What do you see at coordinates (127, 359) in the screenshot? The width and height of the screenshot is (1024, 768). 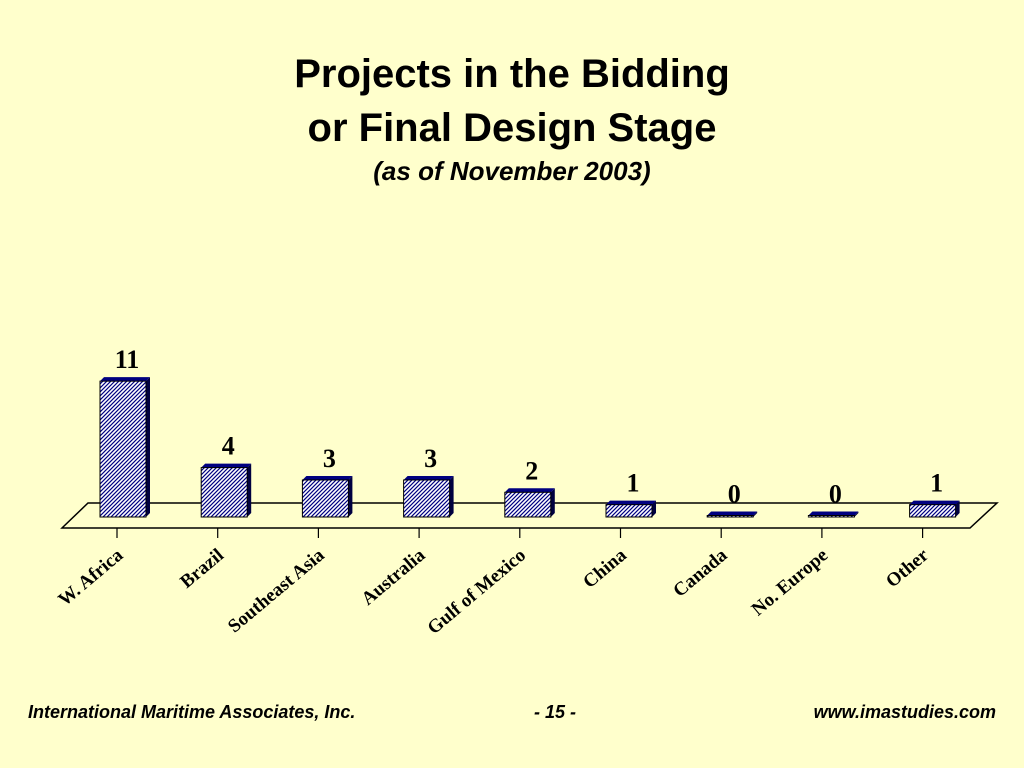 I see `data-label-w-africa: 11` at bounding box center [127, 359].